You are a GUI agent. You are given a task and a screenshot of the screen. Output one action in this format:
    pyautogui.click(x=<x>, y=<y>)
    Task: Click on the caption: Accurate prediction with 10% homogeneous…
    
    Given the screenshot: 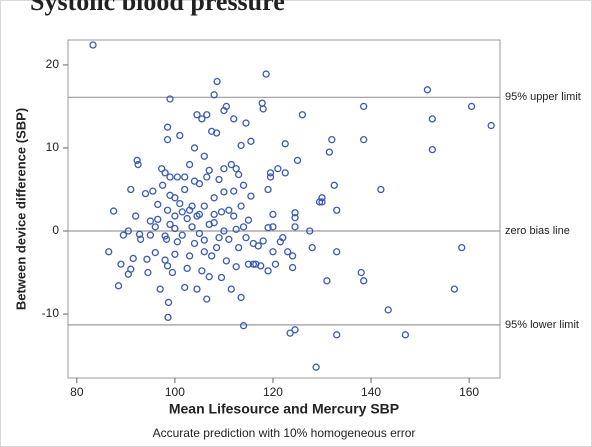 What is the action you would take?
    pyautogui.click(x=284, y=433)
    